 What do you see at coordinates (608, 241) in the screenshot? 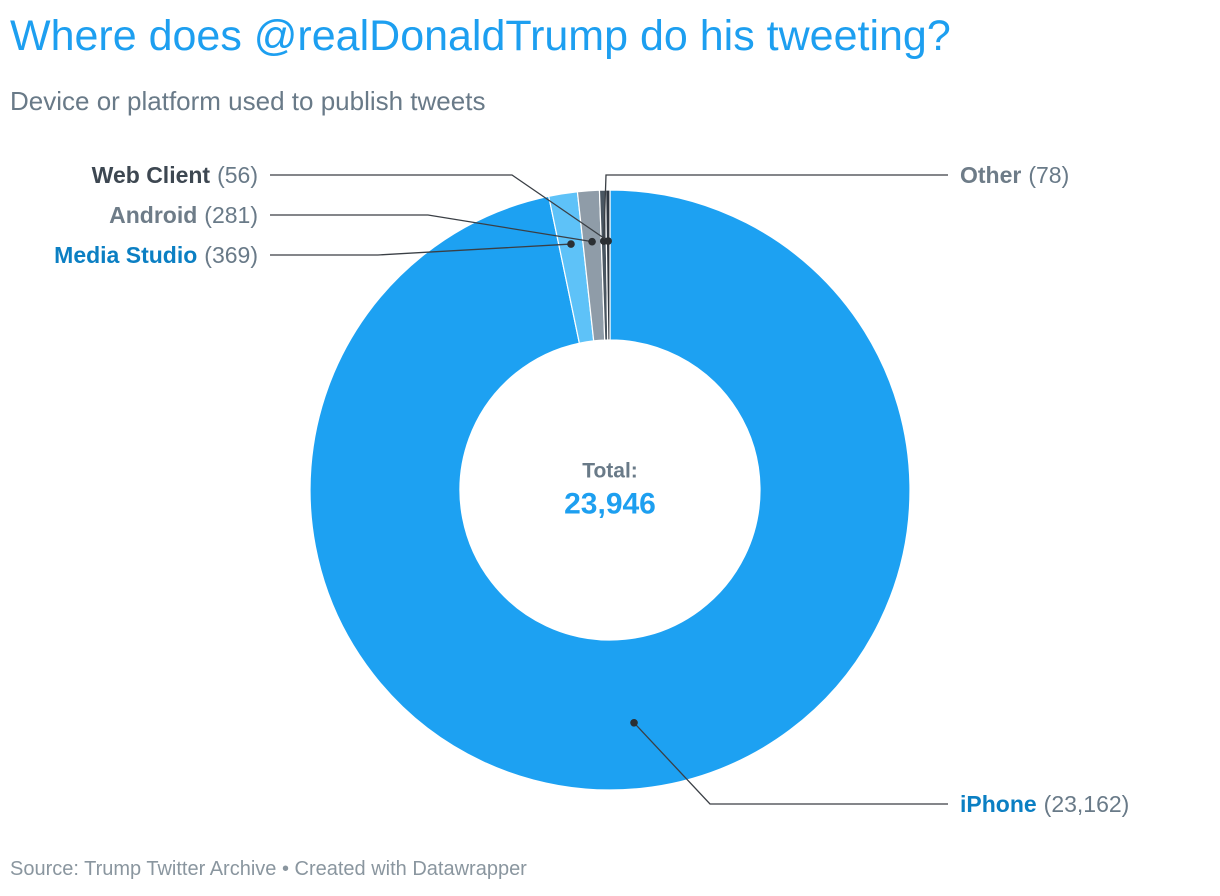
I see `leader-dot-web-client` at bounding box center [608, 241].